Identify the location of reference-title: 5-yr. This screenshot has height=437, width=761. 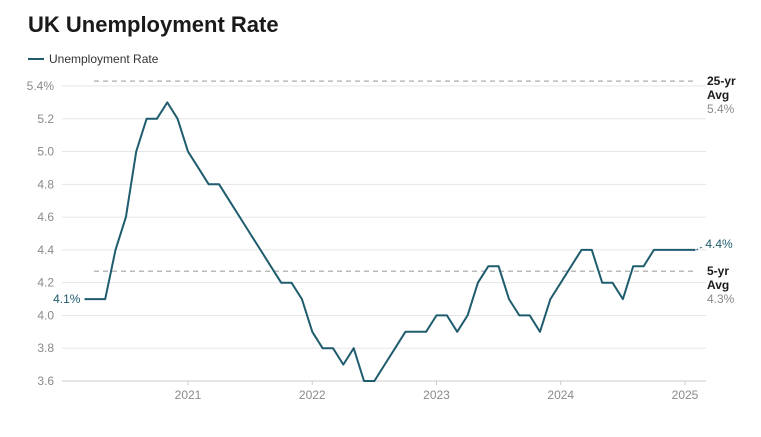
(718, 271).